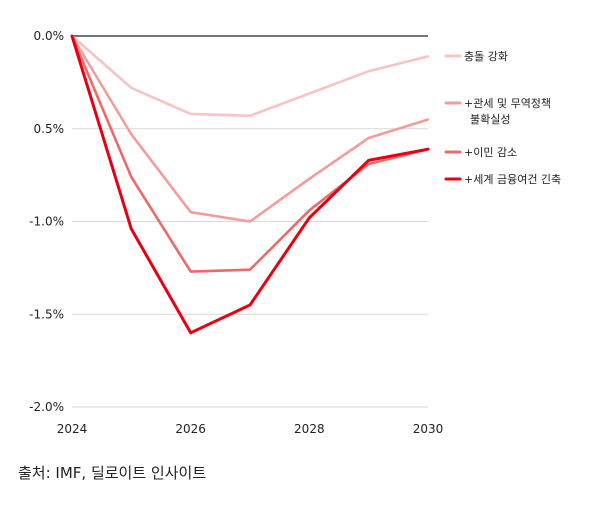  I want to click on y-tick-label: 0.0%, so click(49, 36).